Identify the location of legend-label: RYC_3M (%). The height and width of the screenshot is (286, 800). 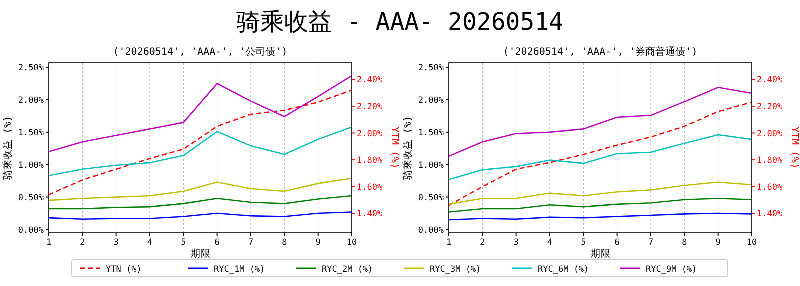
(456, 270).